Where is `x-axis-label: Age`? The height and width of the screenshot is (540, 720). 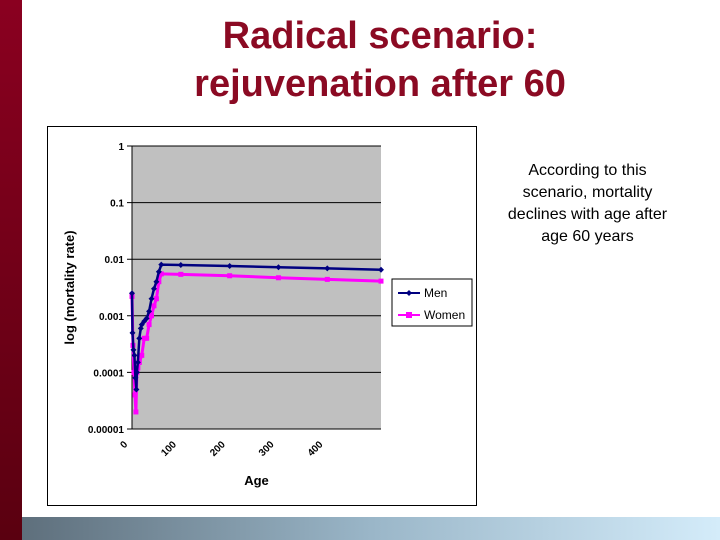
x-axis-label: Age is located at coordinates (256, 480).